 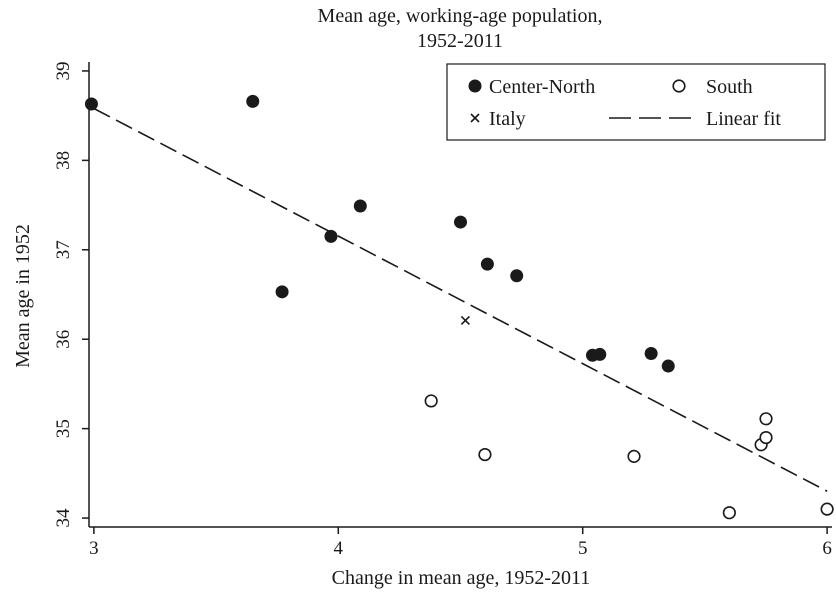 I want to click on y-tick-label: 35, so click(x=63, y=428).